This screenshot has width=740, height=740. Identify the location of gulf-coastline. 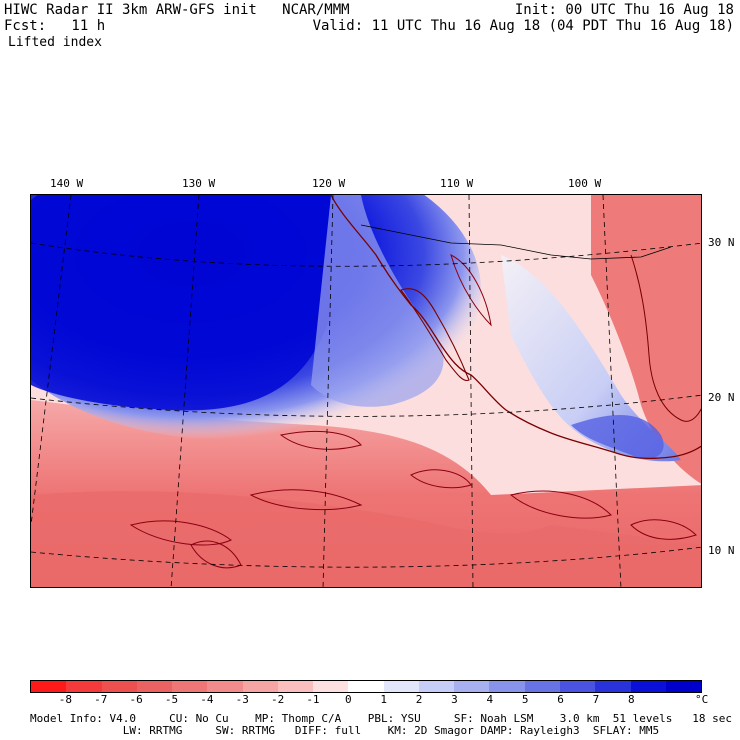
(665, 338).